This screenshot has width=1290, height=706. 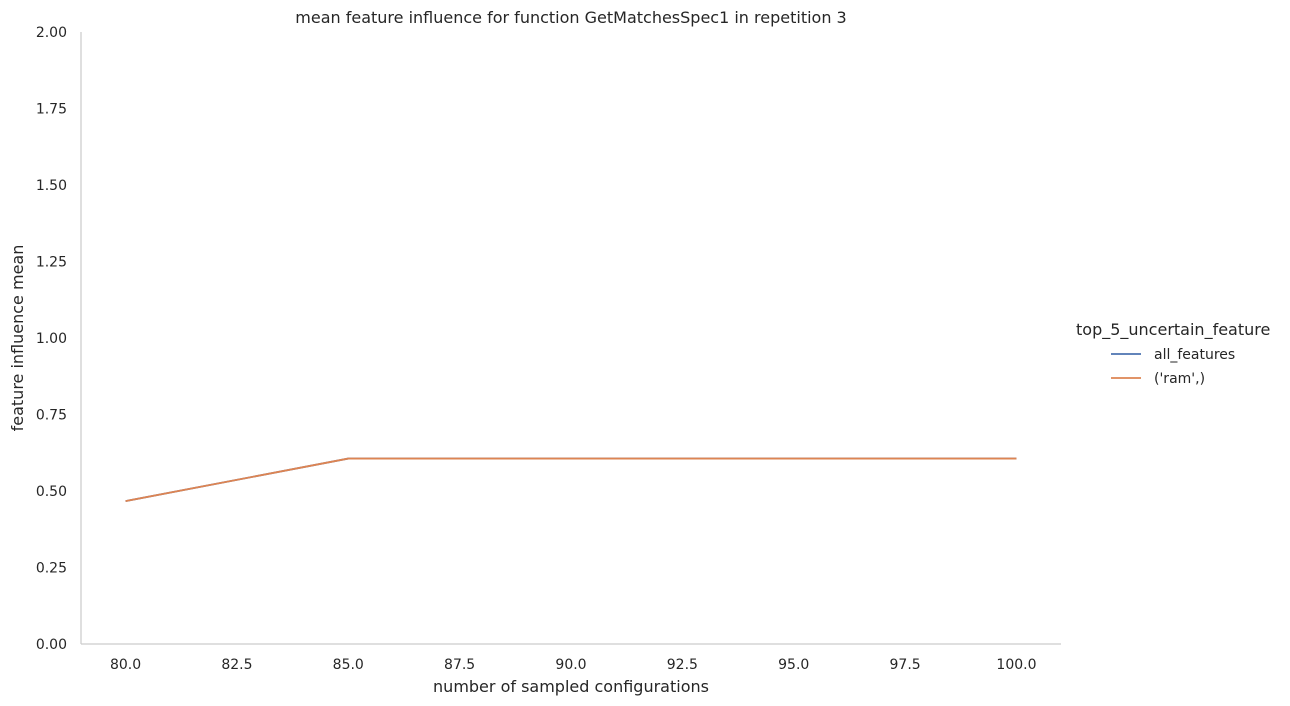 I want to click on y-tick-label: 0.25, so click(x=51, y=569).